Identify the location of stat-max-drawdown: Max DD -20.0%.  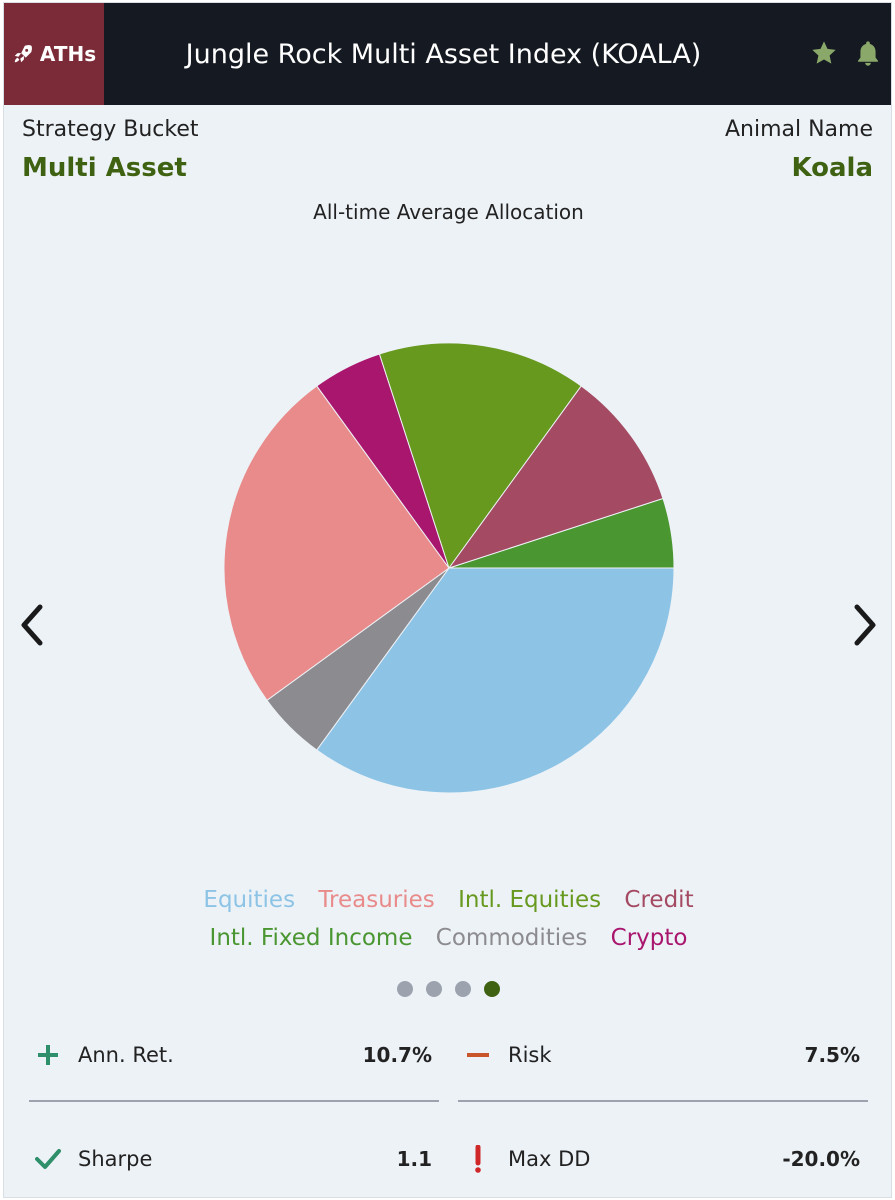
(661, 1159).